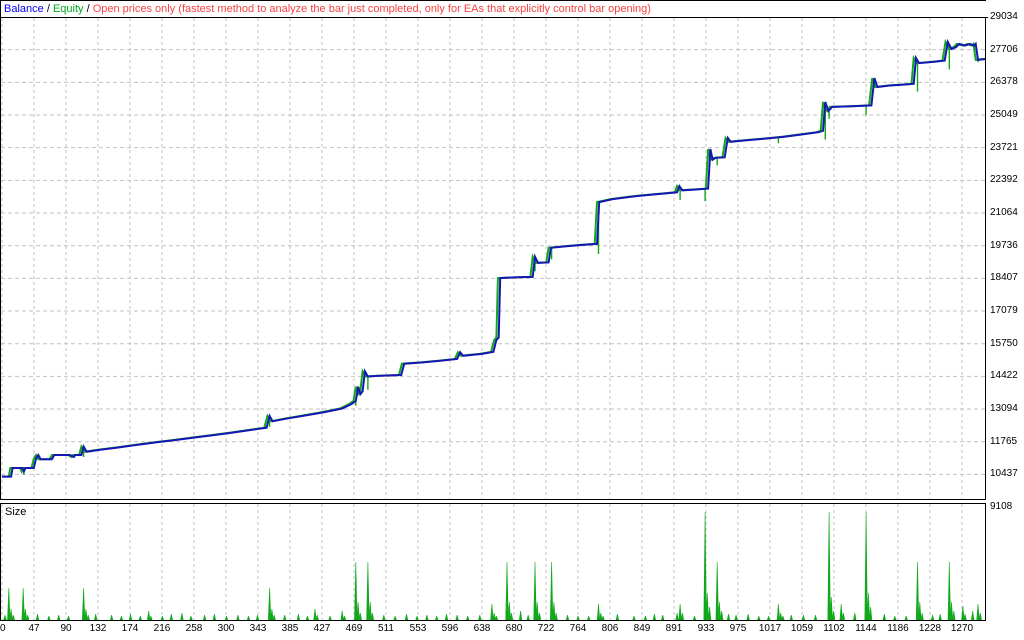 Image resolution: width=1024 pixels, height=640 pixels. Describe the element at coordinates (1004, 474) in the screenshot. I see `y-axis-label: 10437` at that location.